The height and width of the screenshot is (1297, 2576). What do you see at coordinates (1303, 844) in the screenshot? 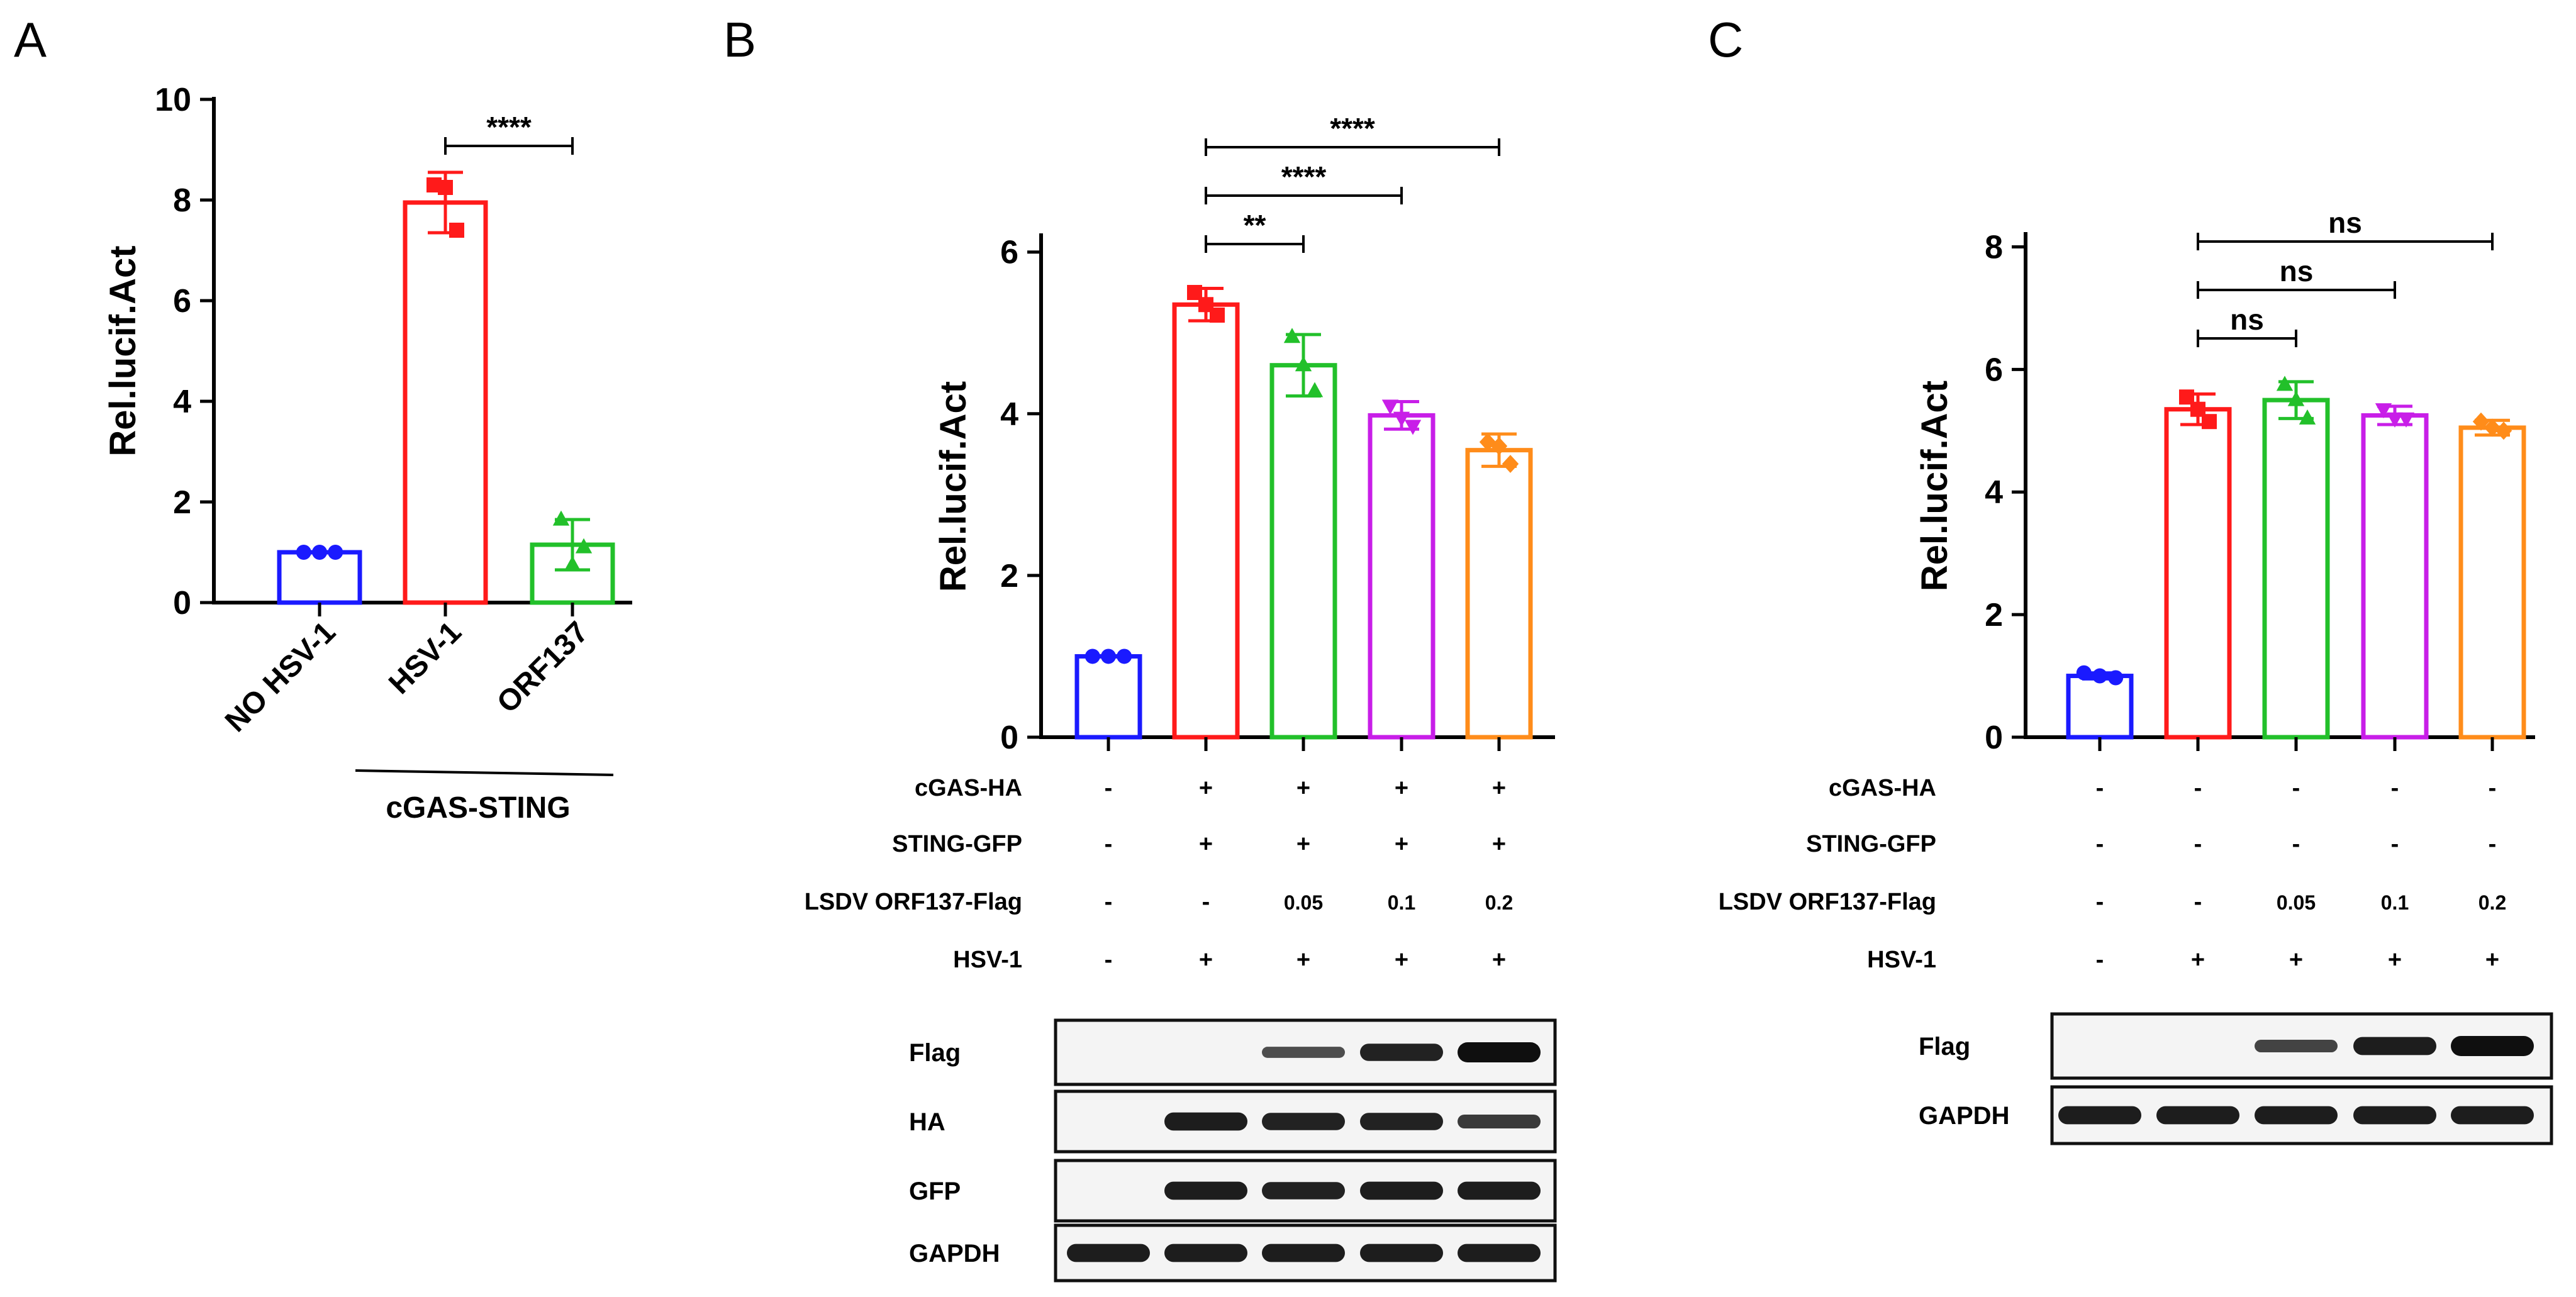
I see `condition-value-b-1-2: +` at bounding box center [1303, 844].